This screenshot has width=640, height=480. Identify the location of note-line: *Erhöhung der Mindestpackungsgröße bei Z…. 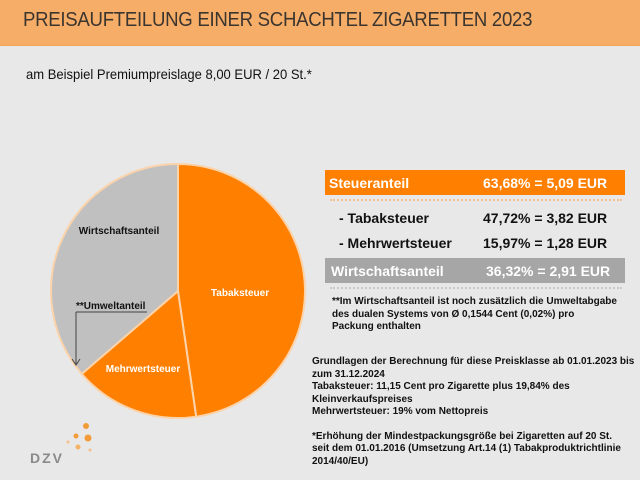
(462, 436).